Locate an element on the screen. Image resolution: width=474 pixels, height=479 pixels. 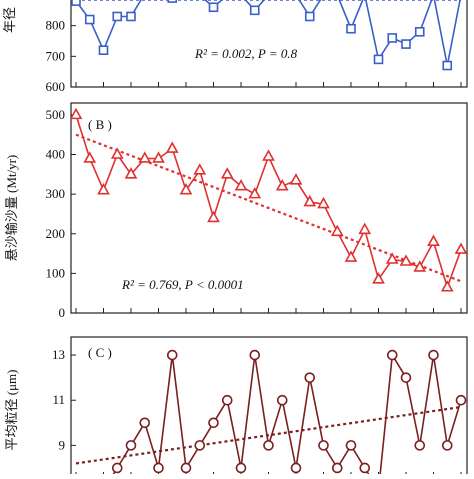
y-tick-label: 11 is located at coordinates (58, 399).